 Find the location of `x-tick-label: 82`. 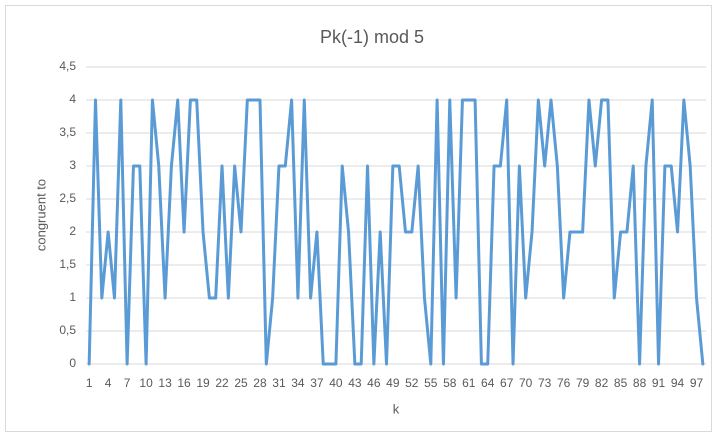

x-tick-label: 82 is located at coordinates (602, 383).